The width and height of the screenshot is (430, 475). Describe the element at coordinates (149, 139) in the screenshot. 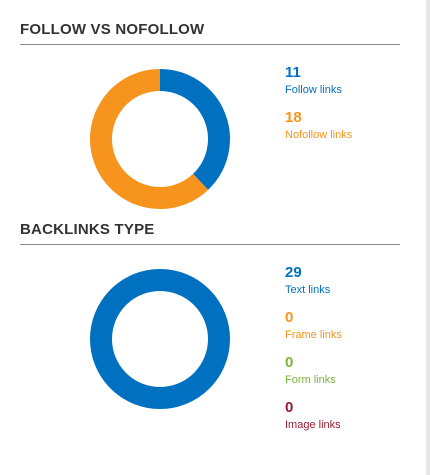

I see `donut-slice-nofollow-links` at that location.